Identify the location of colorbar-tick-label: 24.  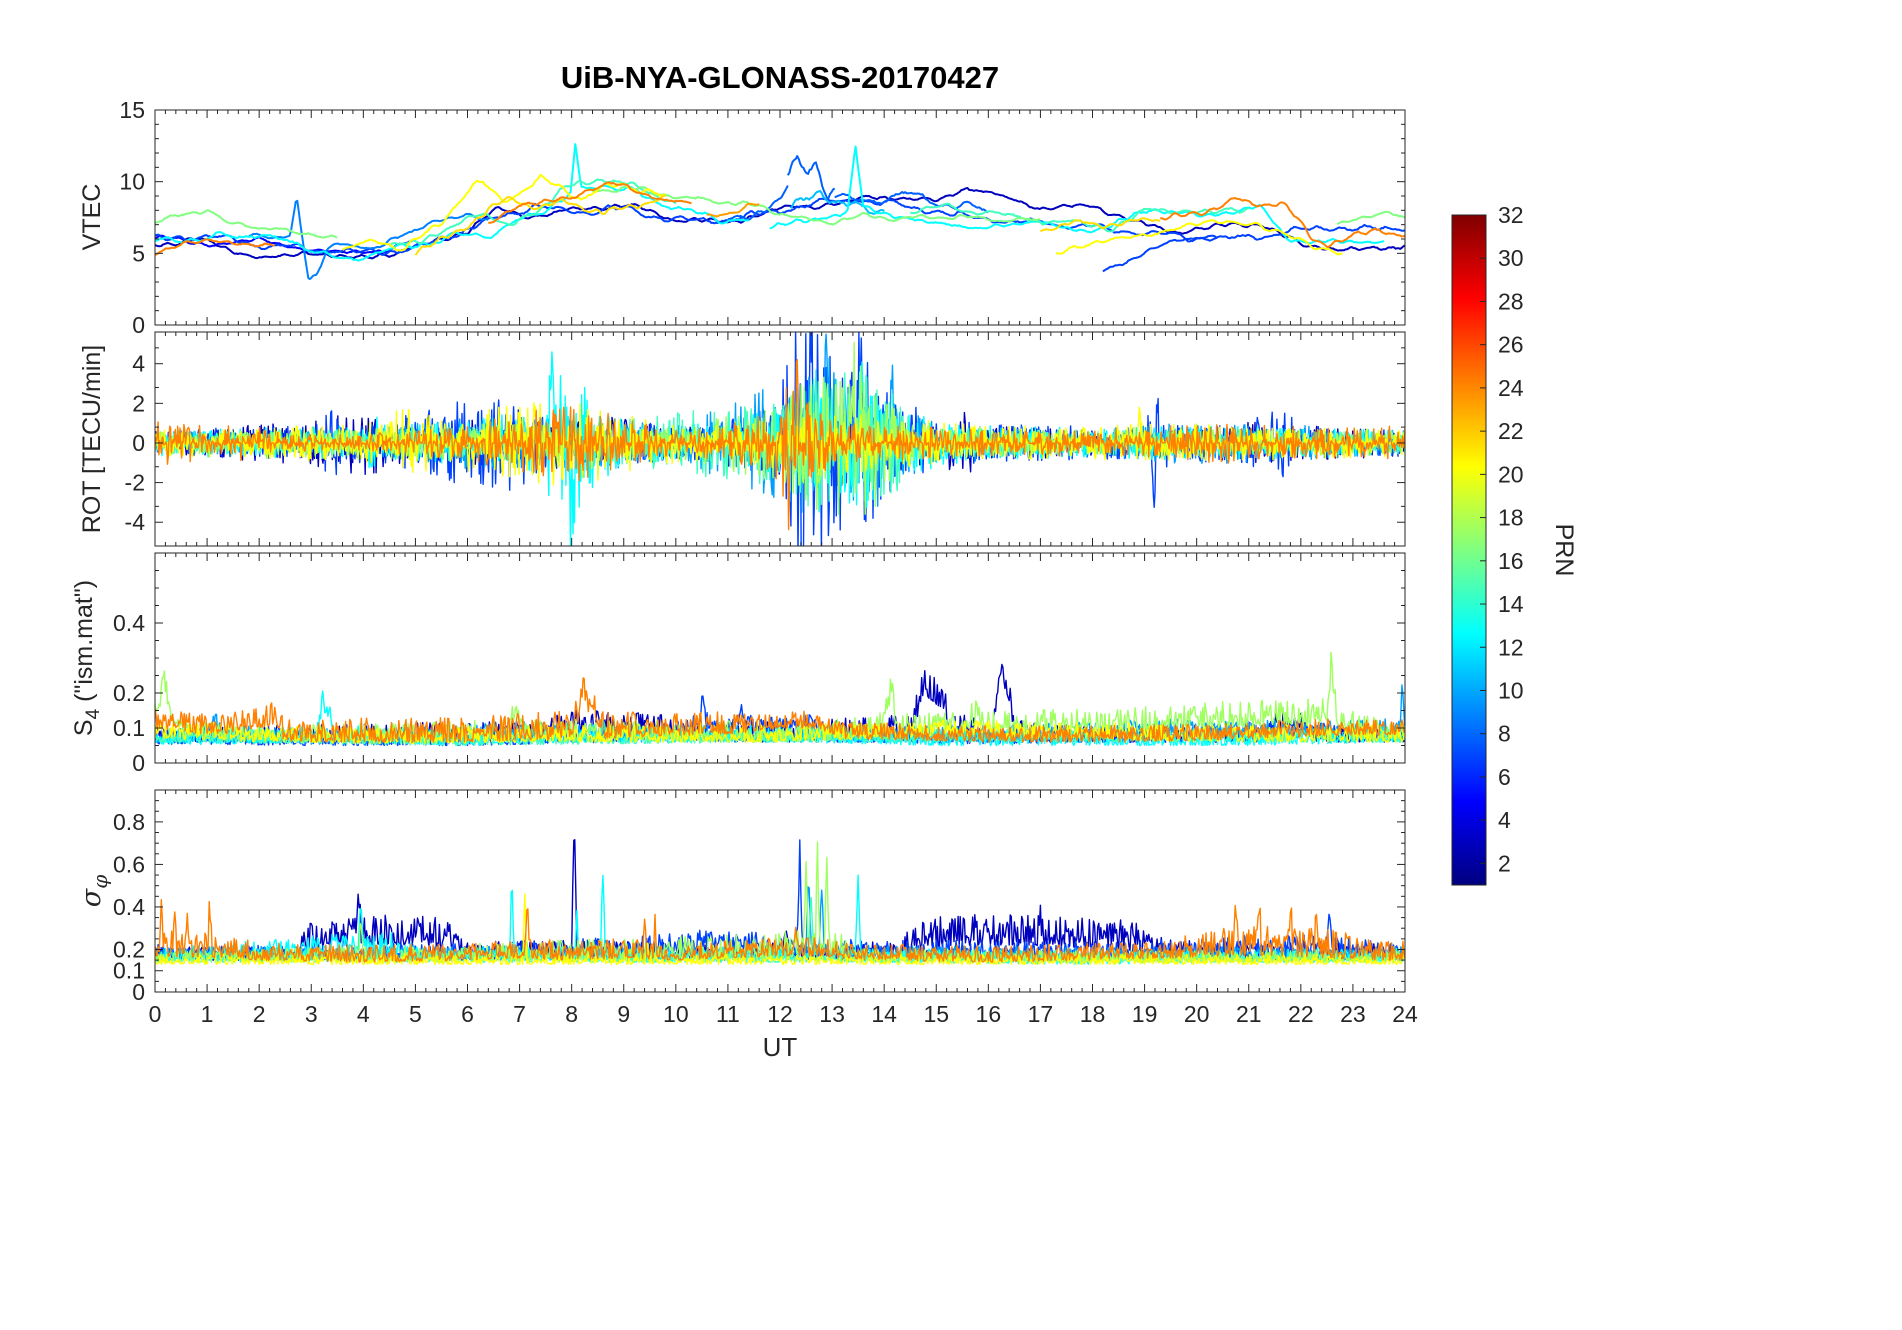
(1511, 388).